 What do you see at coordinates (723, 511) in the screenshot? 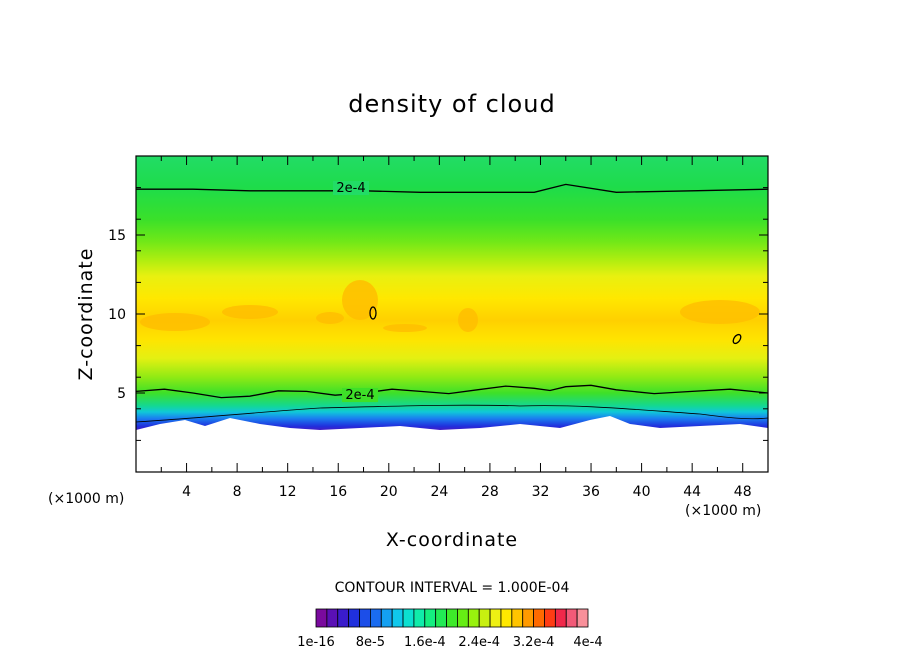
I see `x-unit-right: (×1000 m)` at bounding box center [723, 511].